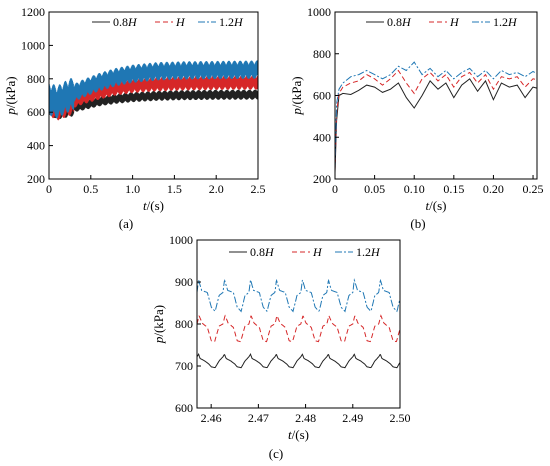 The image size is (550, 466). Describe the element at coordinates (211, 418) in the screenshot. I see `x-tick-label: 2.46` at that location.